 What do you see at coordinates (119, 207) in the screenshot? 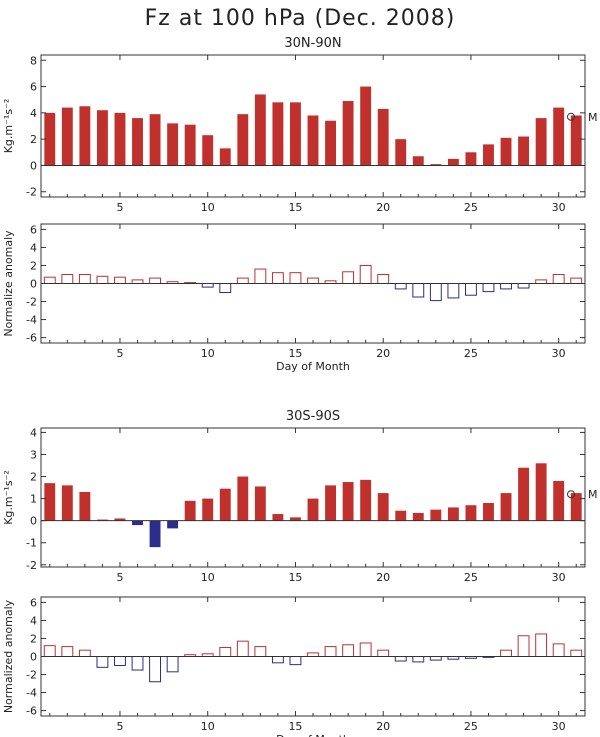
I see `nh-fz-xtick-label: 5` at bounding box center [119, 207].